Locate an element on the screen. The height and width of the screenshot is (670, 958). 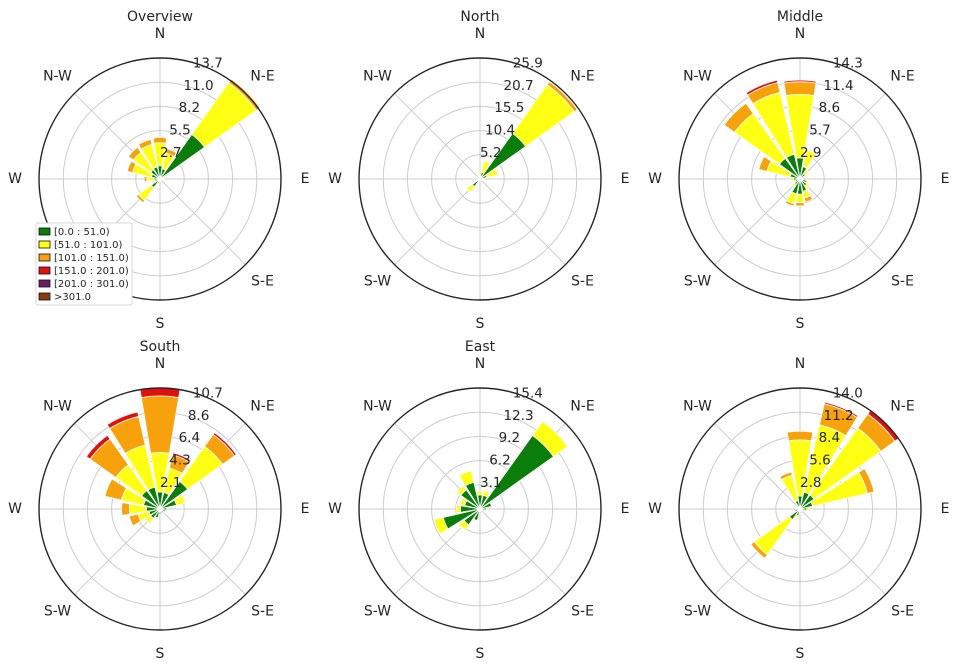
radial-tick-label: 4.3 is located at coordinates (179, 461).